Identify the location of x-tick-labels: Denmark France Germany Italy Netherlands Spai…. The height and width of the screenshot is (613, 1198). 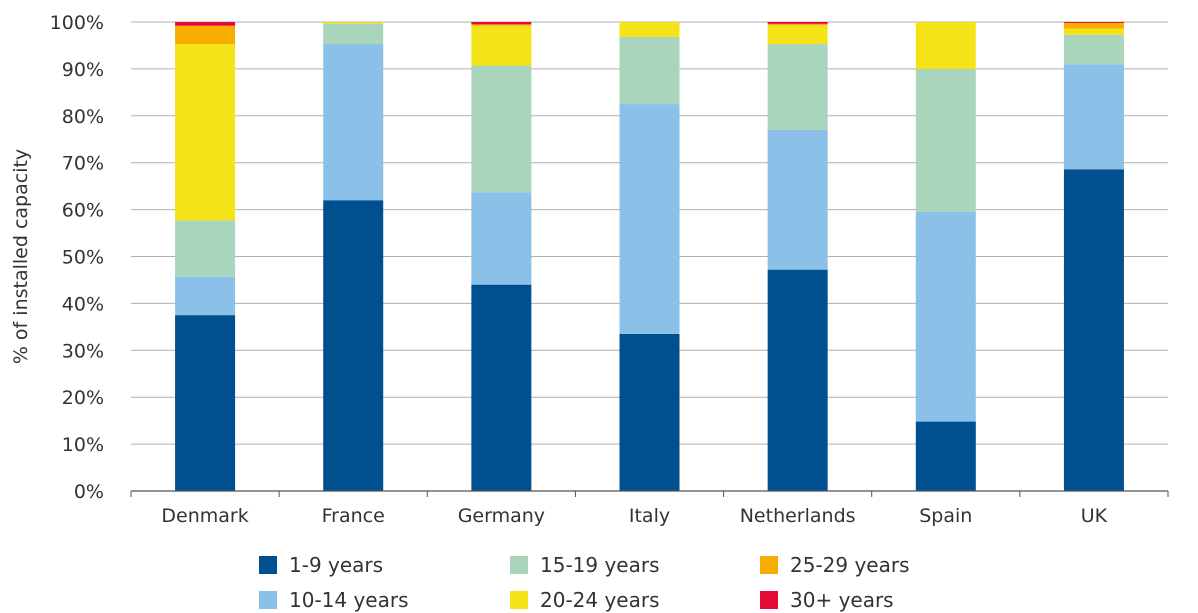
(634, 516).